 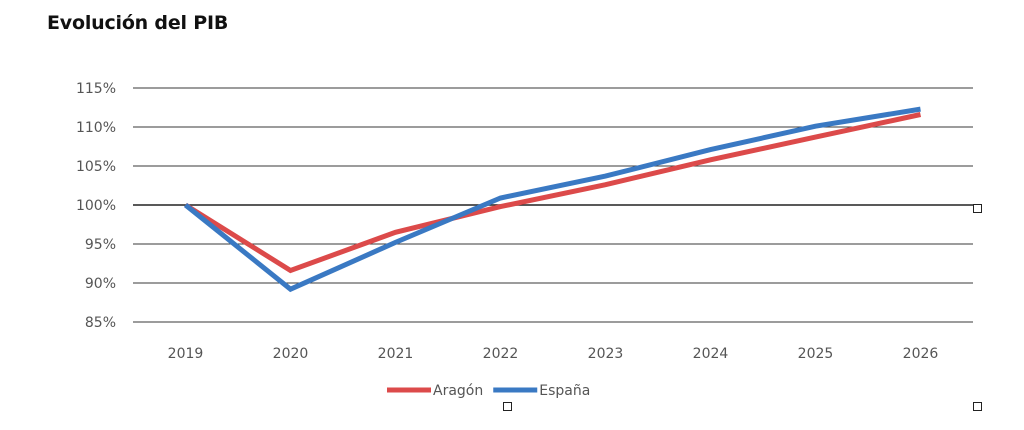 What do you see at coordinates (100, 245) in the screenshot?
I see `y-tick-label: 95%` at bounding box center [100, 245].